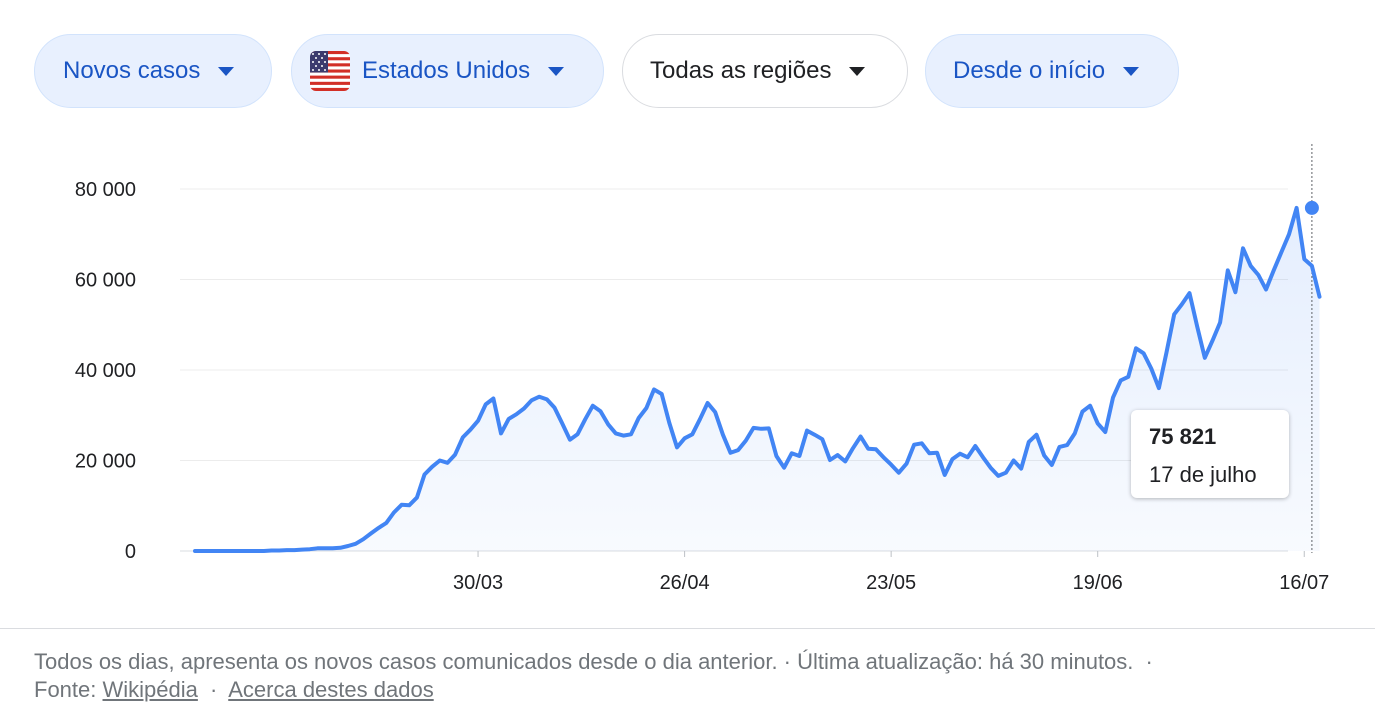  What do you see at coordinates (105, 281) in the screenshot?
I see `y-tick-label: 60 000` at bounding box center [105, 281].